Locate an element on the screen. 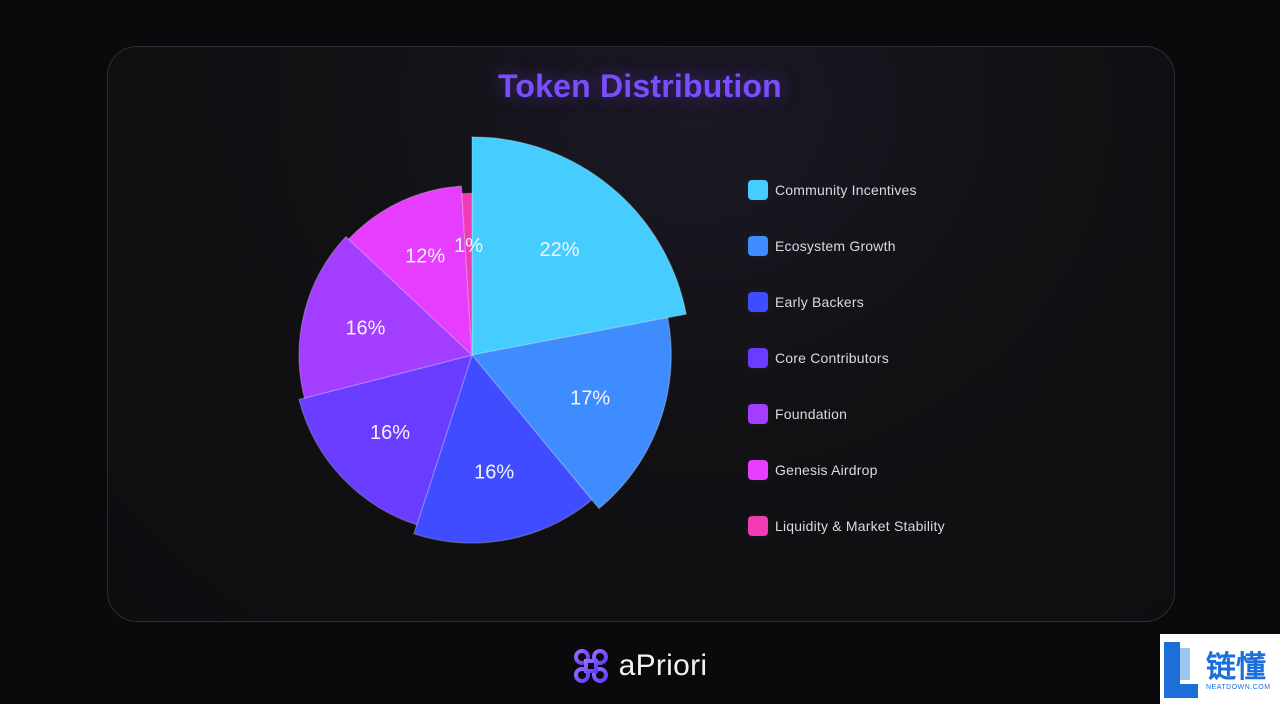 The width and height of the screenshot is (1280, 704). legend-label: Foundation is located at coordinates (811, 414).